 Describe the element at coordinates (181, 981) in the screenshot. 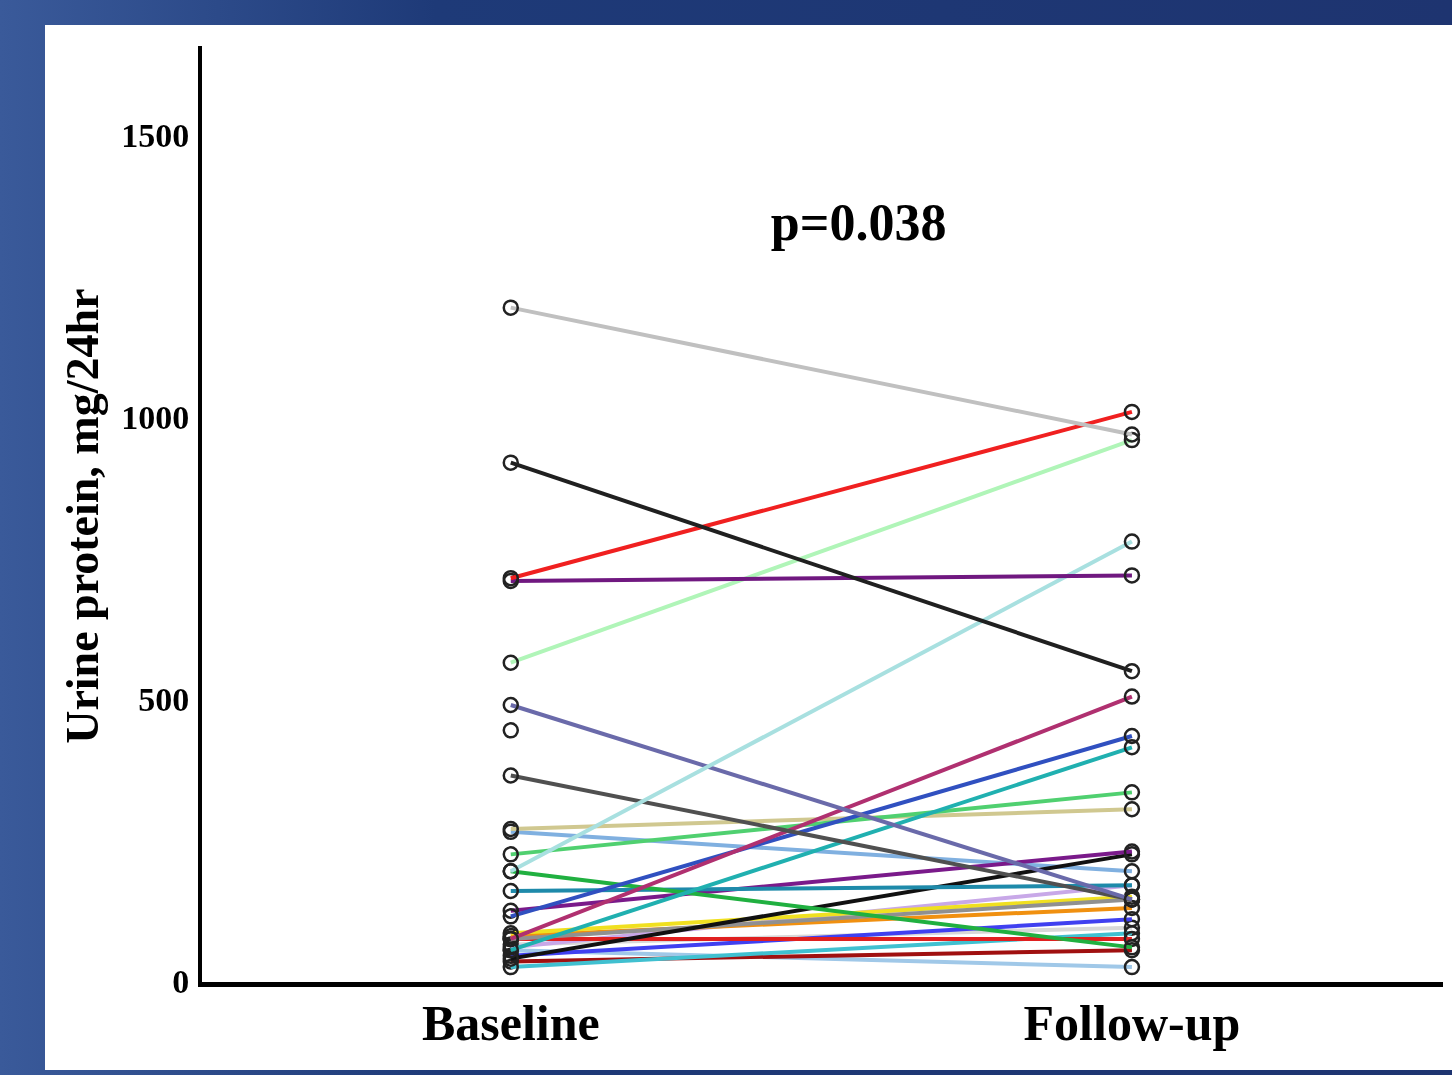

I see `y-tick-label: 0` at that location.